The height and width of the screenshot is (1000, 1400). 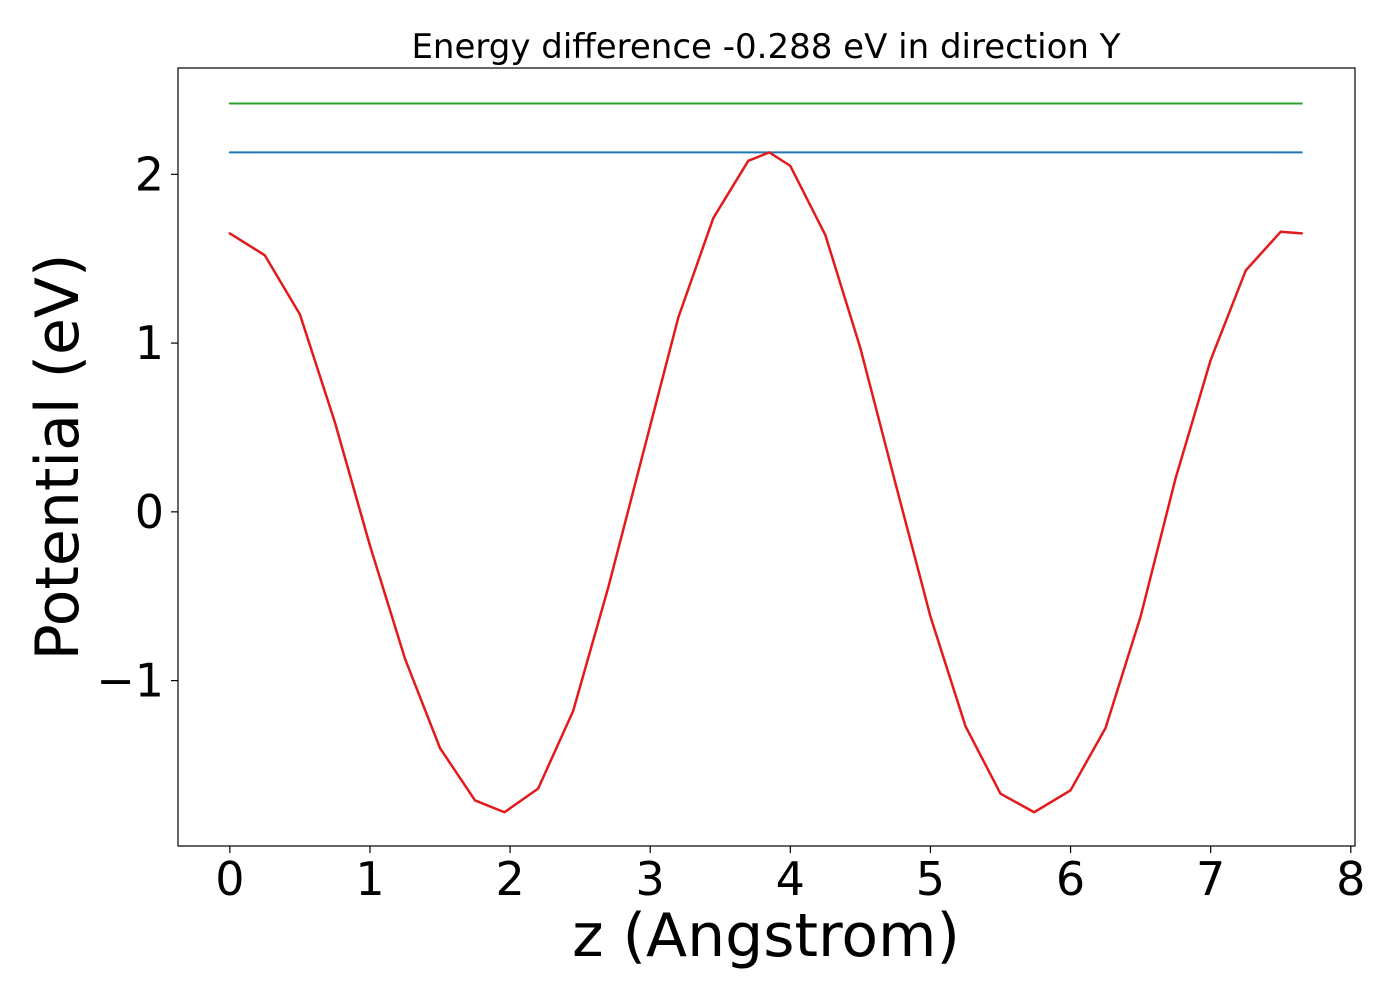 I want to click on x-axis-ticks: 0 1 2 3 4 5 6 7 8, so click(x=790, y=876).